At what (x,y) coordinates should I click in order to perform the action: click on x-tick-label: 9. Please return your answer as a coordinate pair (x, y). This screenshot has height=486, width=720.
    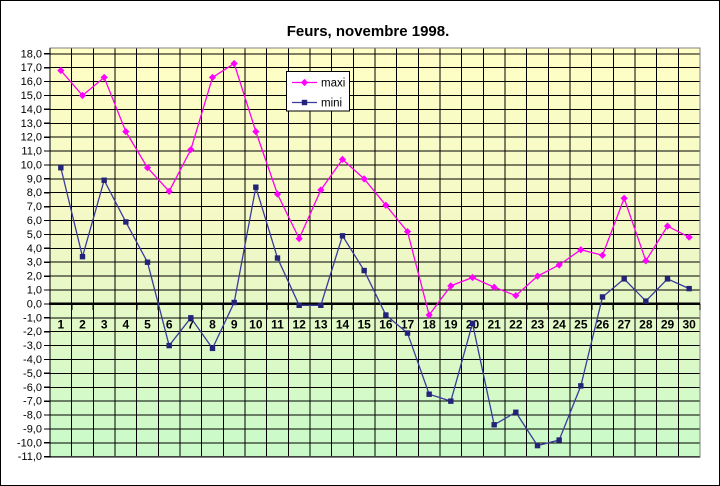
    Looking at the image, I should click on (234, 325).